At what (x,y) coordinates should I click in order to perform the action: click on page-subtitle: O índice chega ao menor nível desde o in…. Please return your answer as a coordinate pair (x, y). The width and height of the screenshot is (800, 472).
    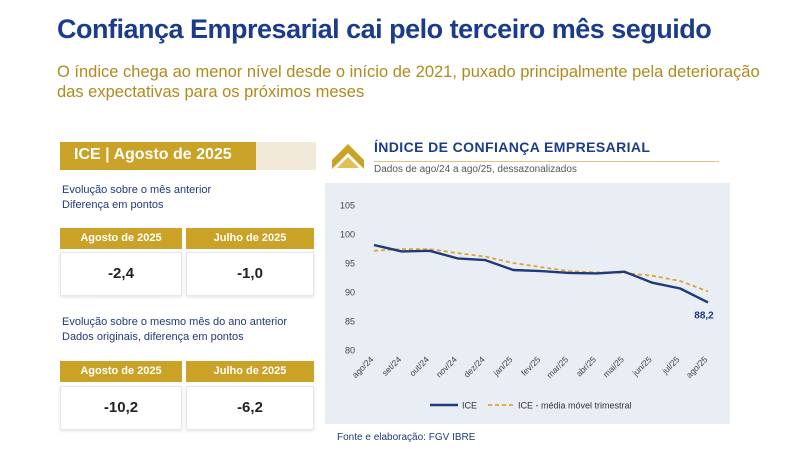
    Looking at the image, I should click on (408, 82).